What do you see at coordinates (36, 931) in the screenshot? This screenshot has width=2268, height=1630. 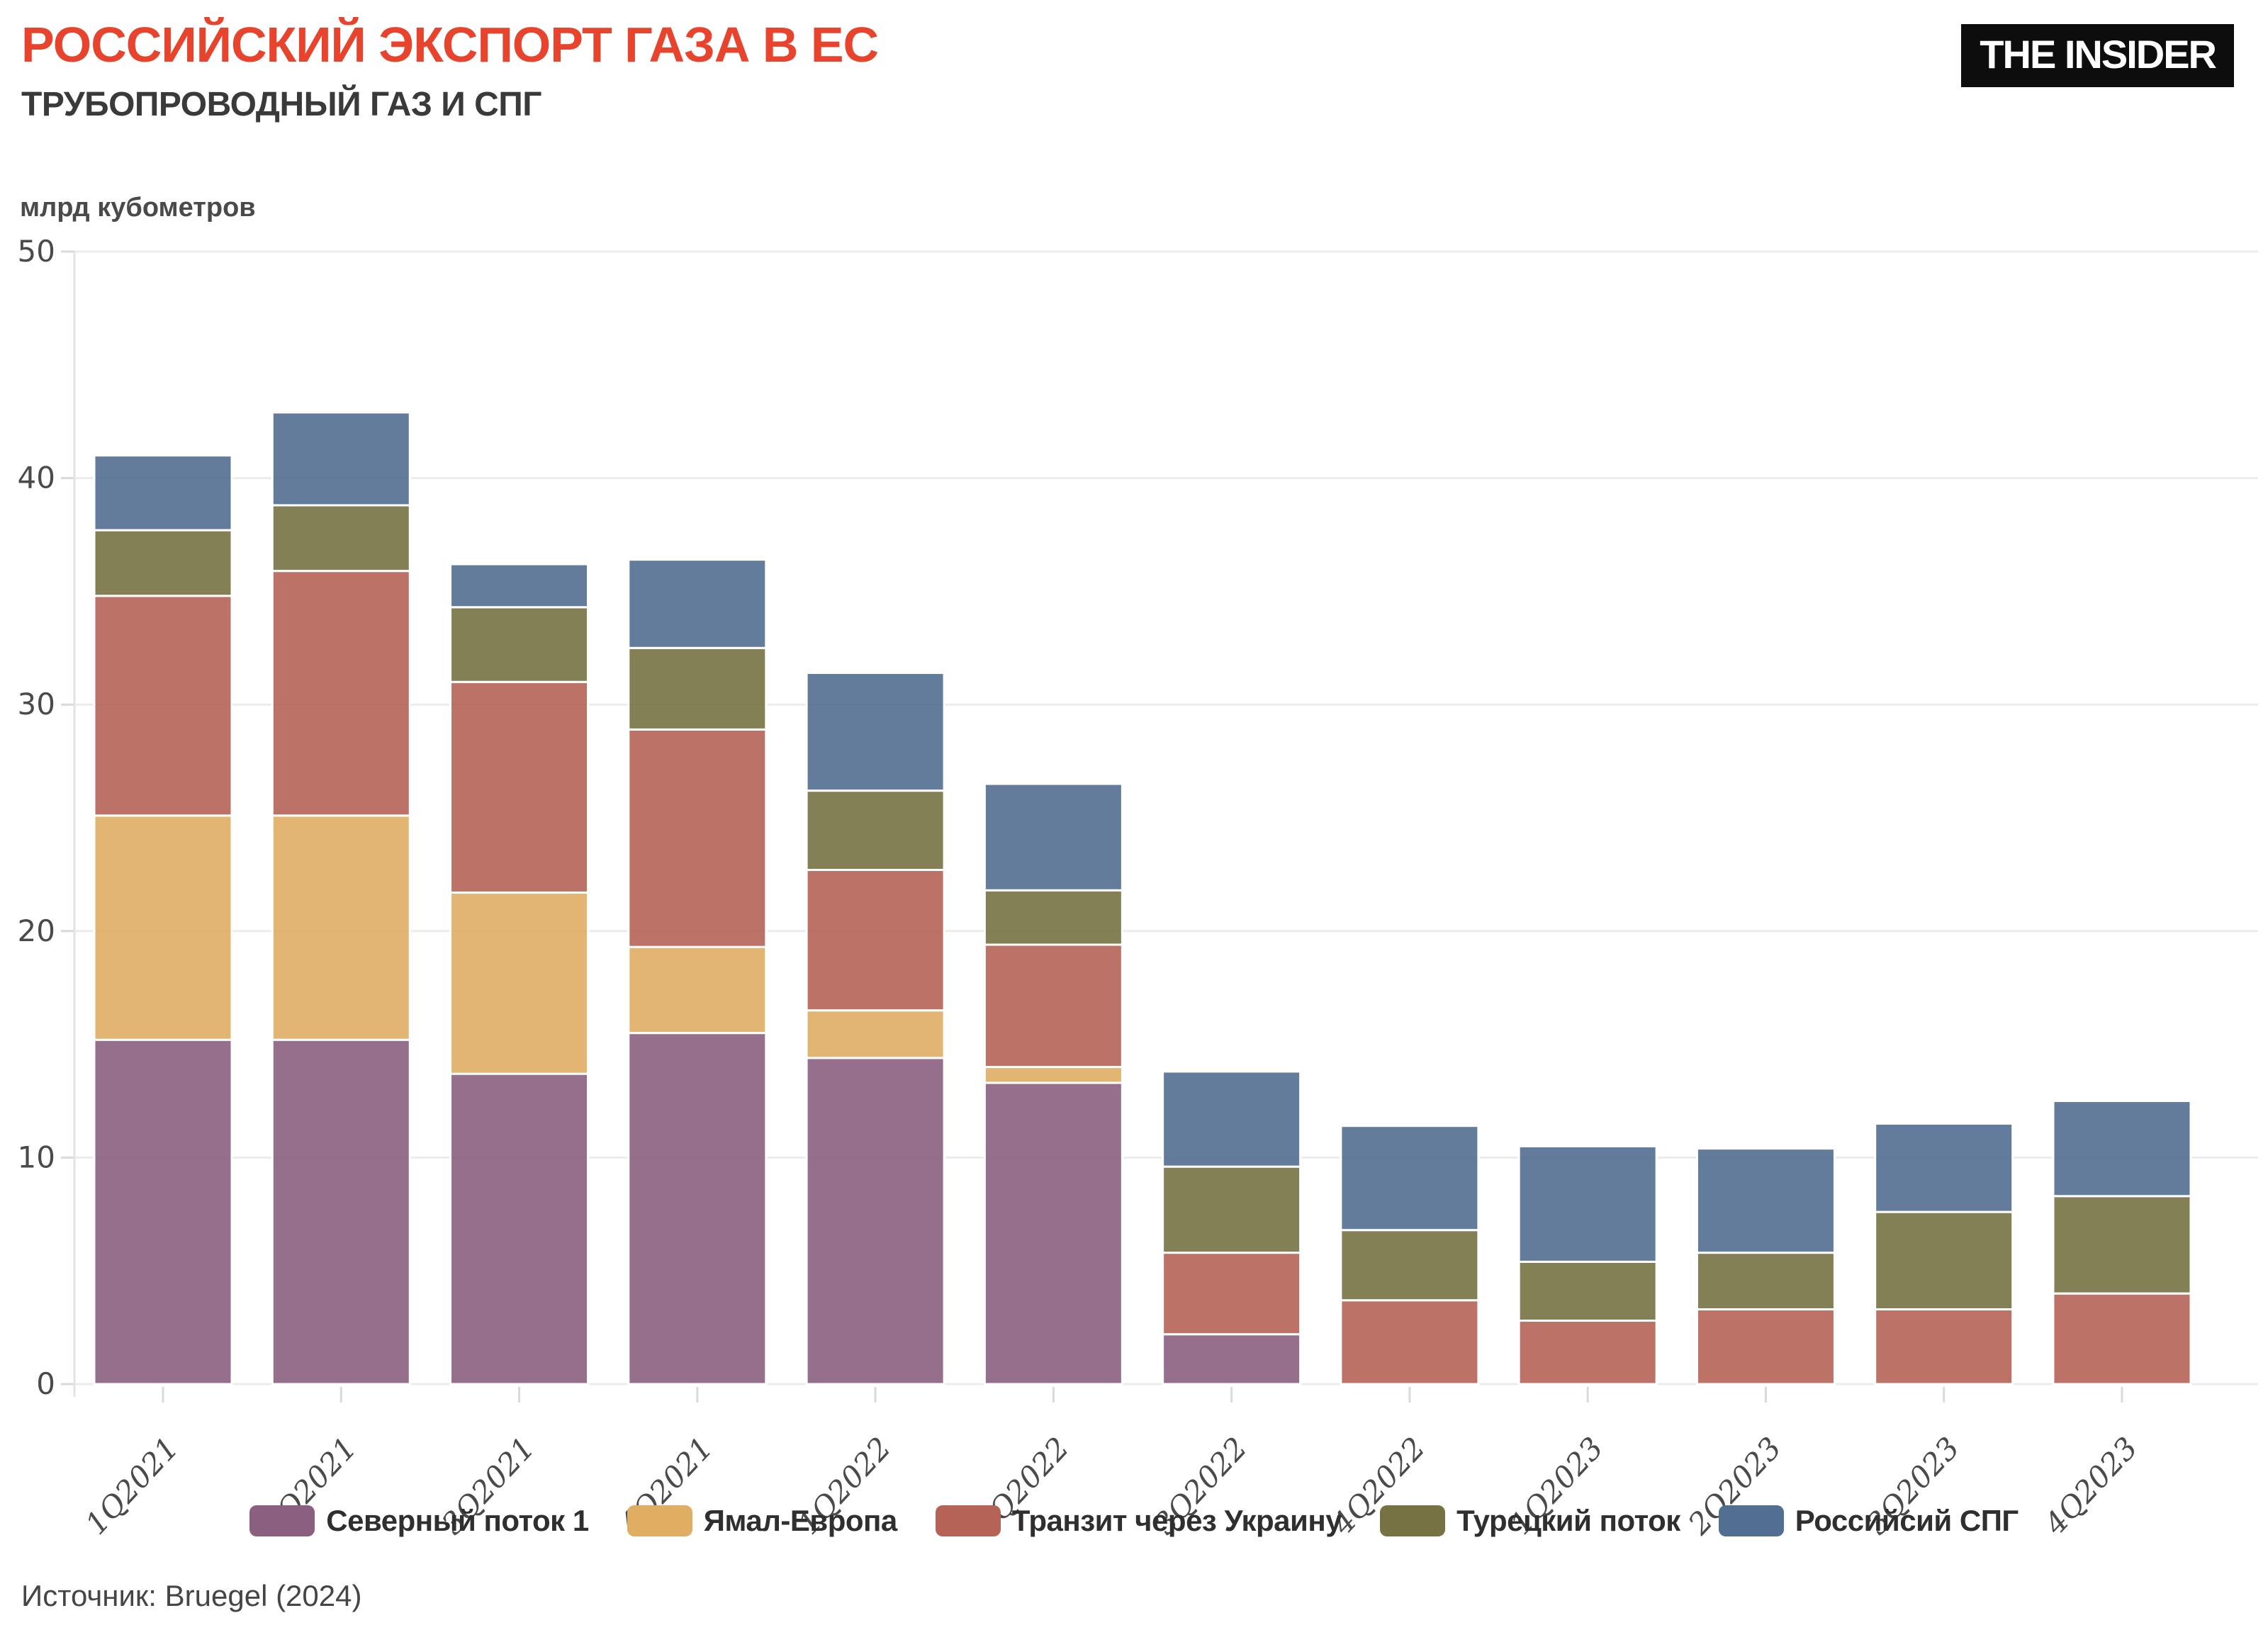 I see `y-axis-label: 20` at bounding box center [36, 931].